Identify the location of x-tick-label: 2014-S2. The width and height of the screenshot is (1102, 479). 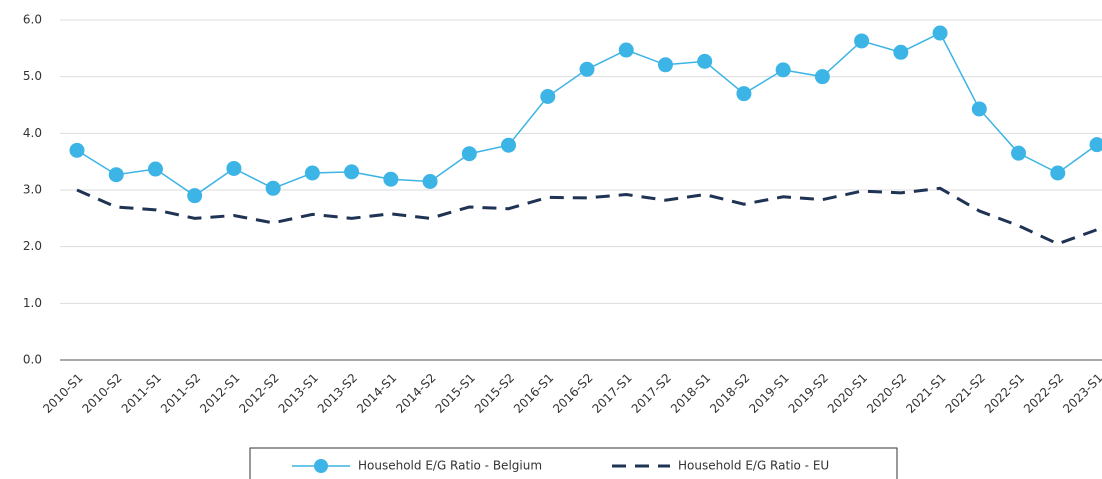
(415, 393).